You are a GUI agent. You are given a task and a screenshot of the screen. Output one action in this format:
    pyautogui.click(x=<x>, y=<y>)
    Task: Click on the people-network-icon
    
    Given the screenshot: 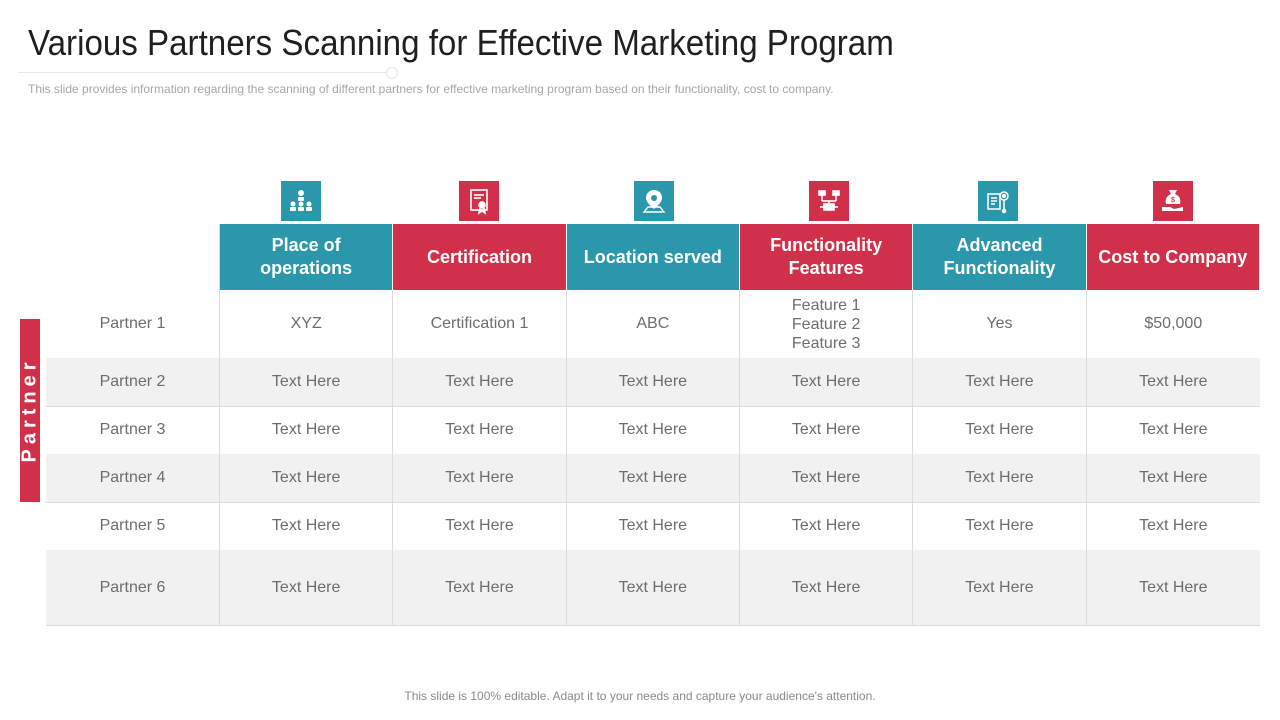 What is the action you would take?
    pyautogui.click(x=301, y=201)
    